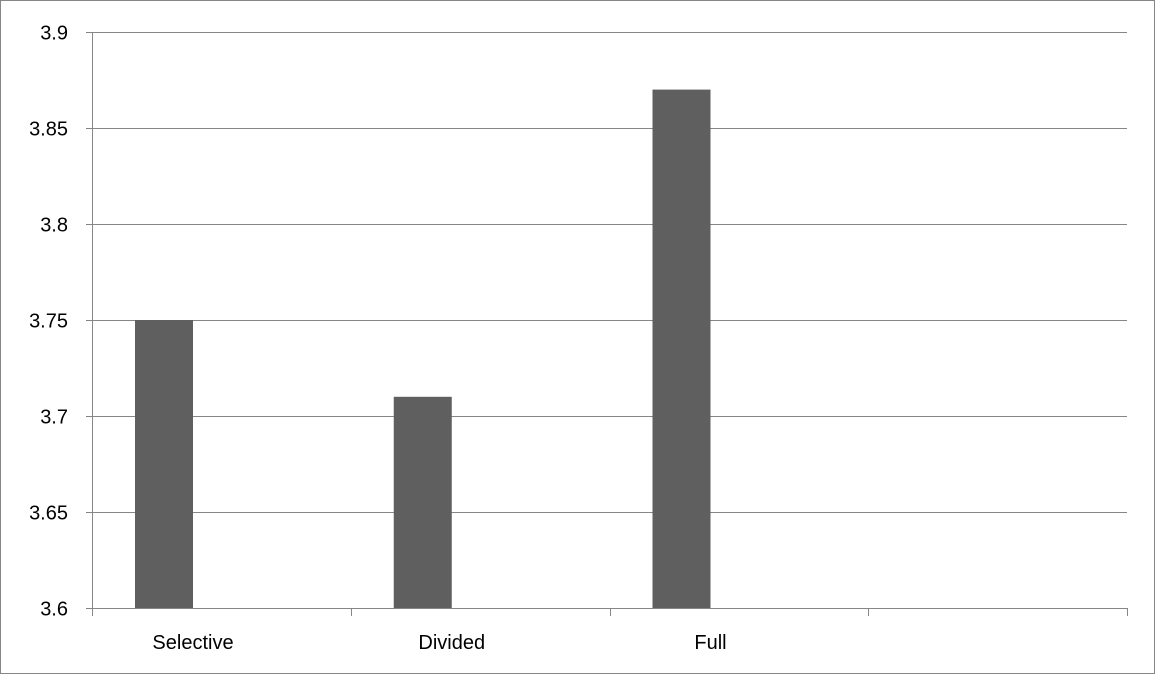 This screenshot has width=1155, height=674. I want to click on x-category-label: Selective, so click(192, 643).